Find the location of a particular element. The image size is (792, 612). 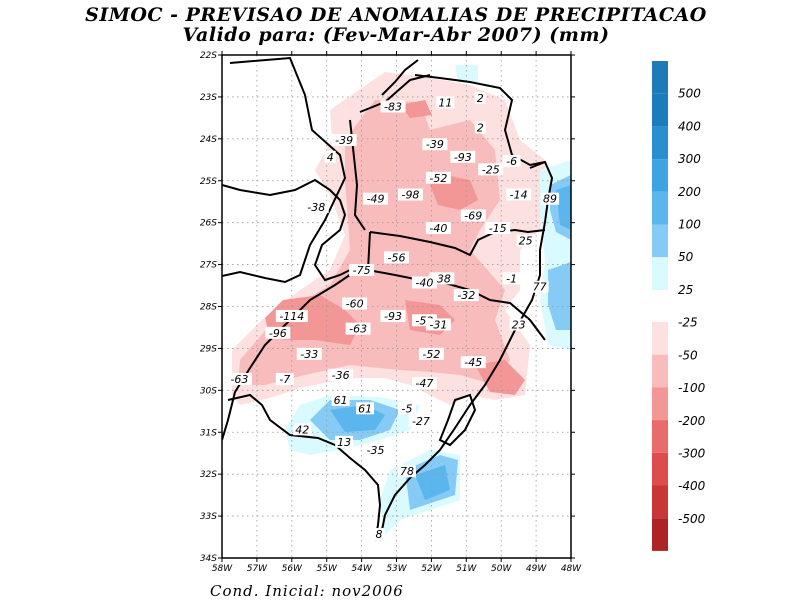

value-label: -96 is located at coordinates (278, 333).